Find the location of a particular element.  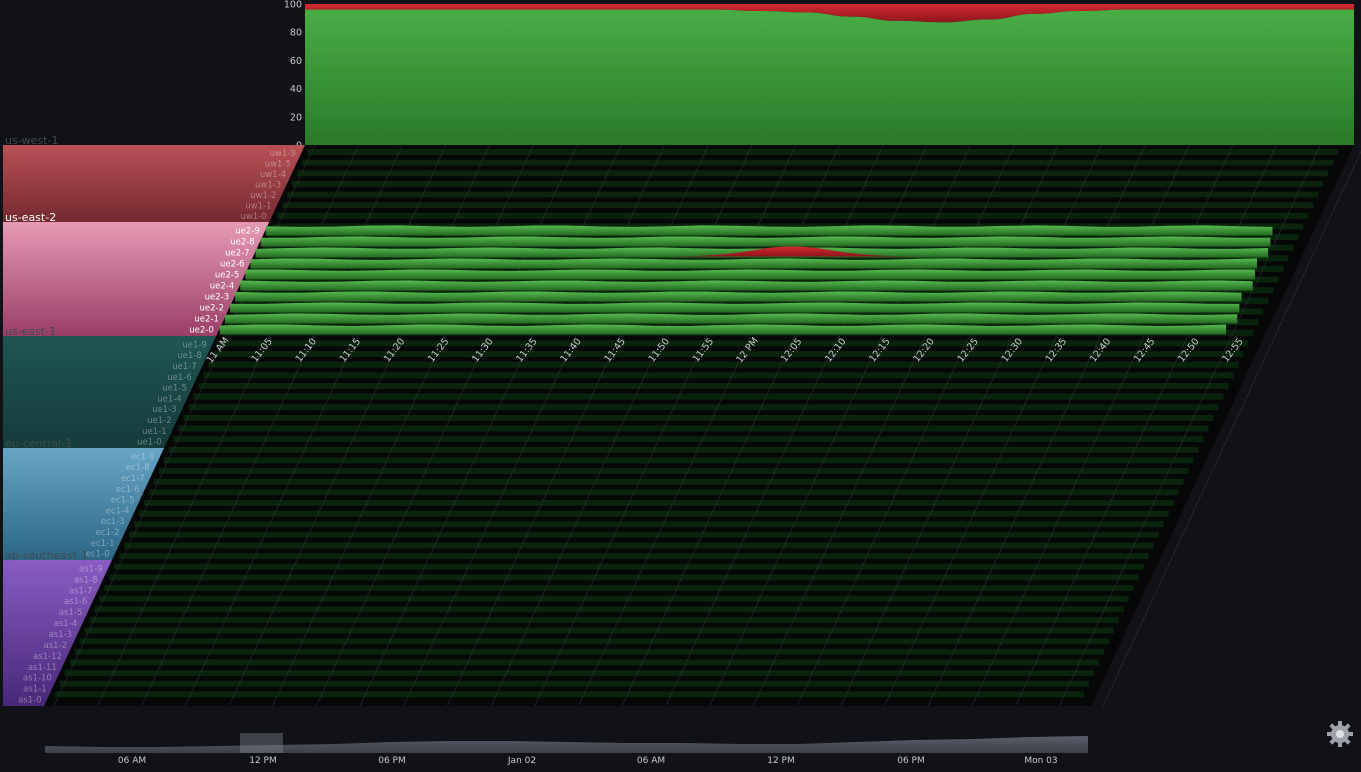

host-label: uw1-1 is located at coordinates (258, 206).